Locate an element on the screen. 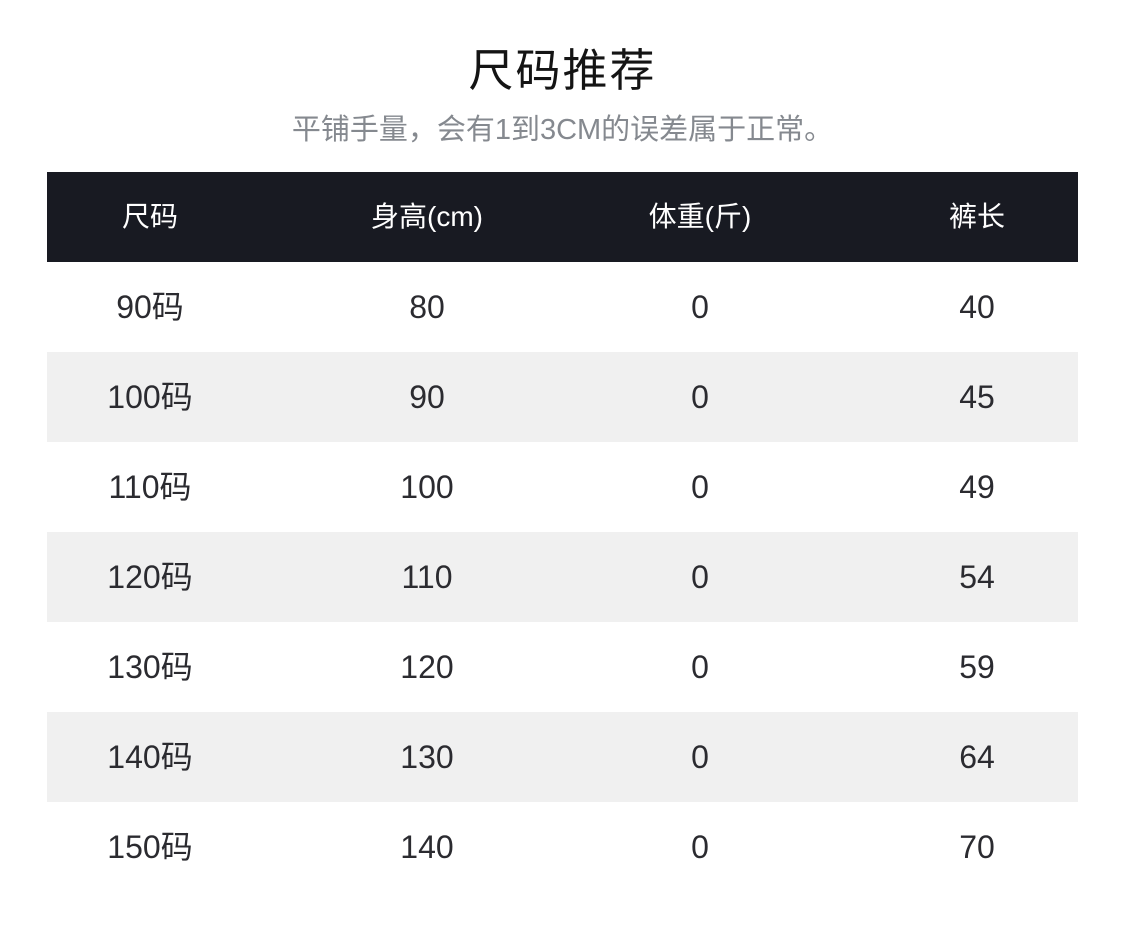  cell-height: 140 is located at coordinates (427, 847).